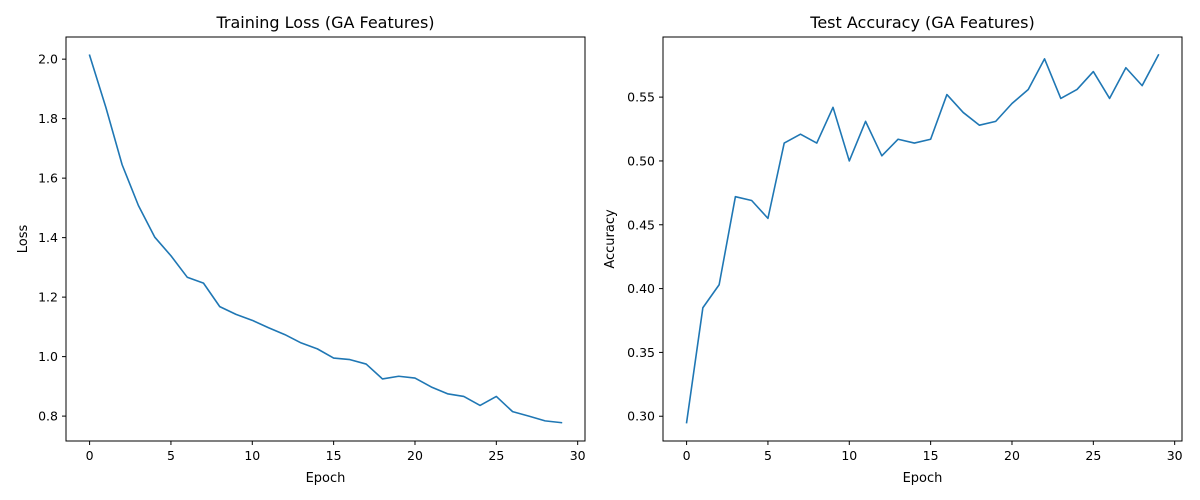 The width and height of the screenshot is (1200, 500). Describe the element at coordinates (415, 455) in the screenshot. I see `loss-x-tick-label: 20` at that location.